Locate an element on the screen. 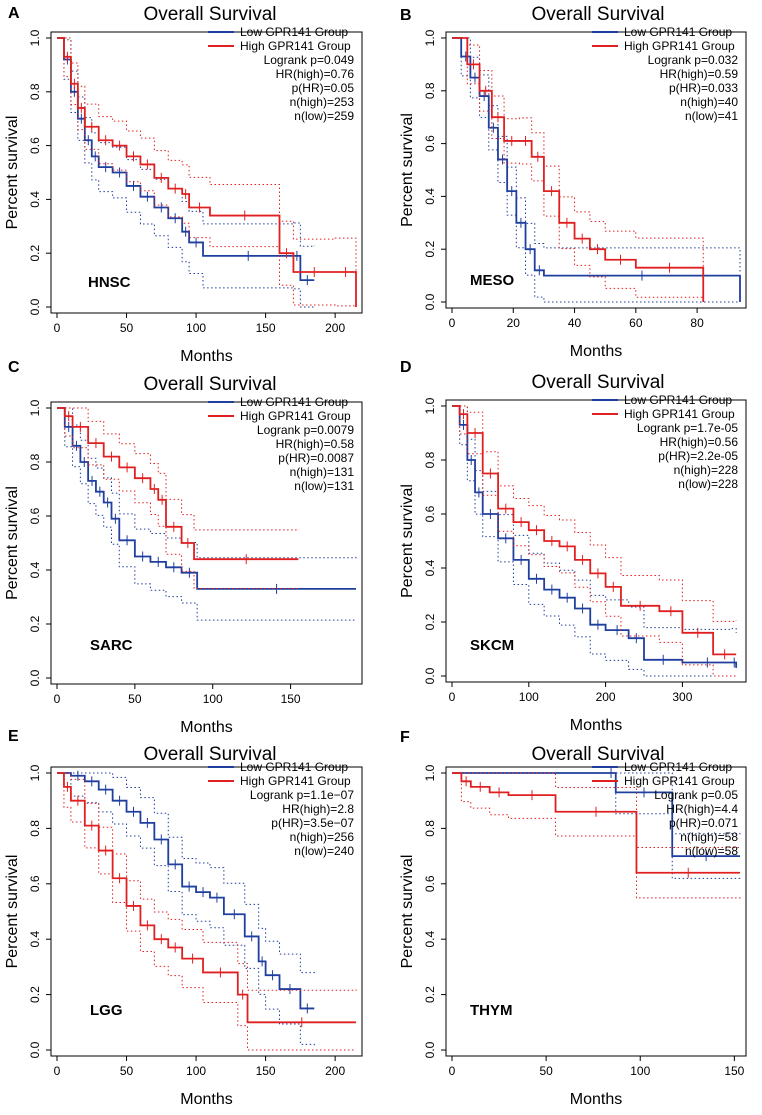  cancer-label: HNSC is located at coordinates (109, 282).